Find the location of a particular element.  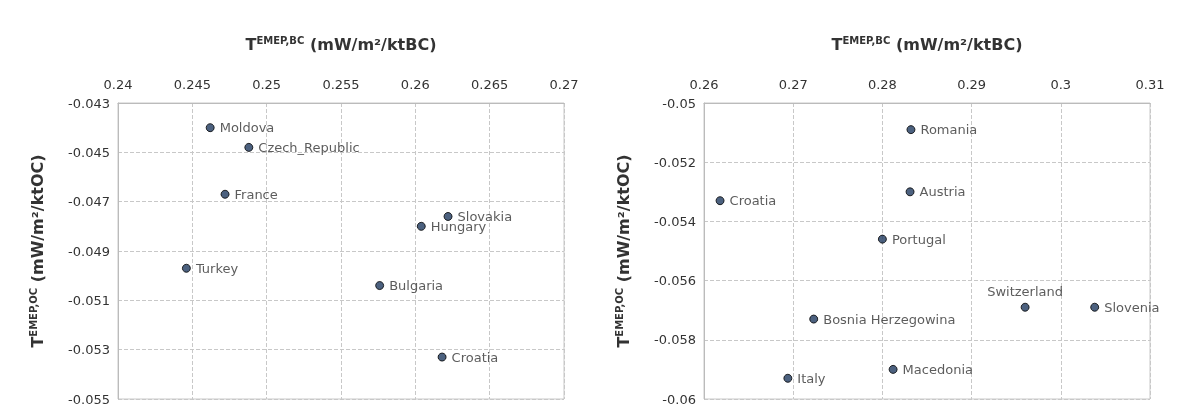

x-tick-label: 0.245 is located at coordinates (192, 84).